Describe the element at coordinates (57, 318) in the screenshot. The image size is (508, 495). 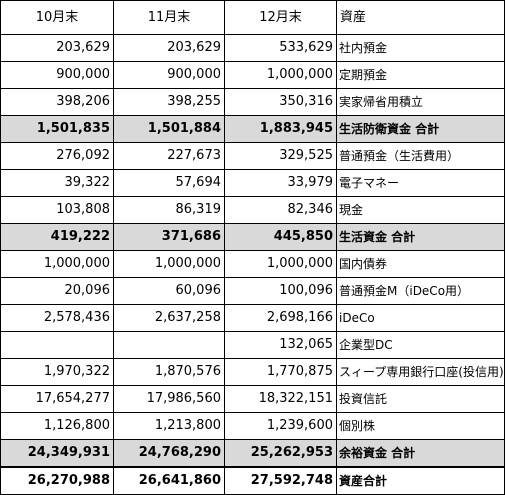
I see `value-october: 2,578,436` at that location.